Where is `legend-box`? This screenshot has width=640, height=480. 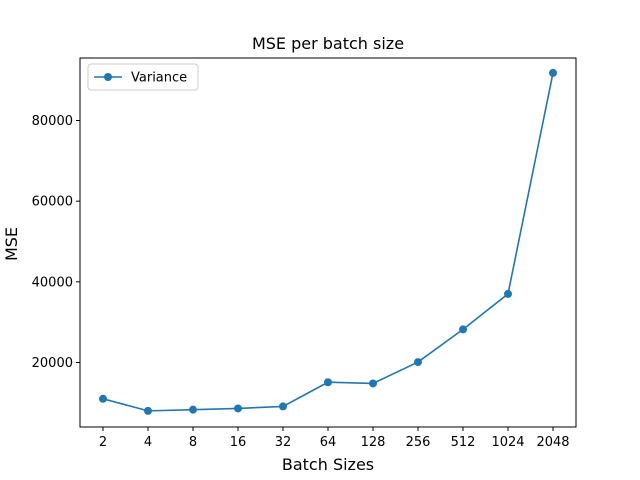
legend-box is located at coordinates (143, 77).